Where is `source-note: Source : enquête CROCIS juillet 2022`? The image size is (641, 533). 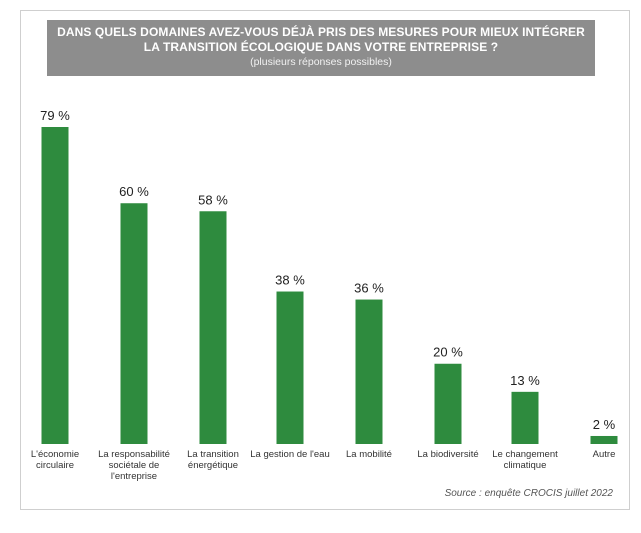 source-note: Source : enquête CROCIS juillet 2022 is located at coordinates (528, 493).